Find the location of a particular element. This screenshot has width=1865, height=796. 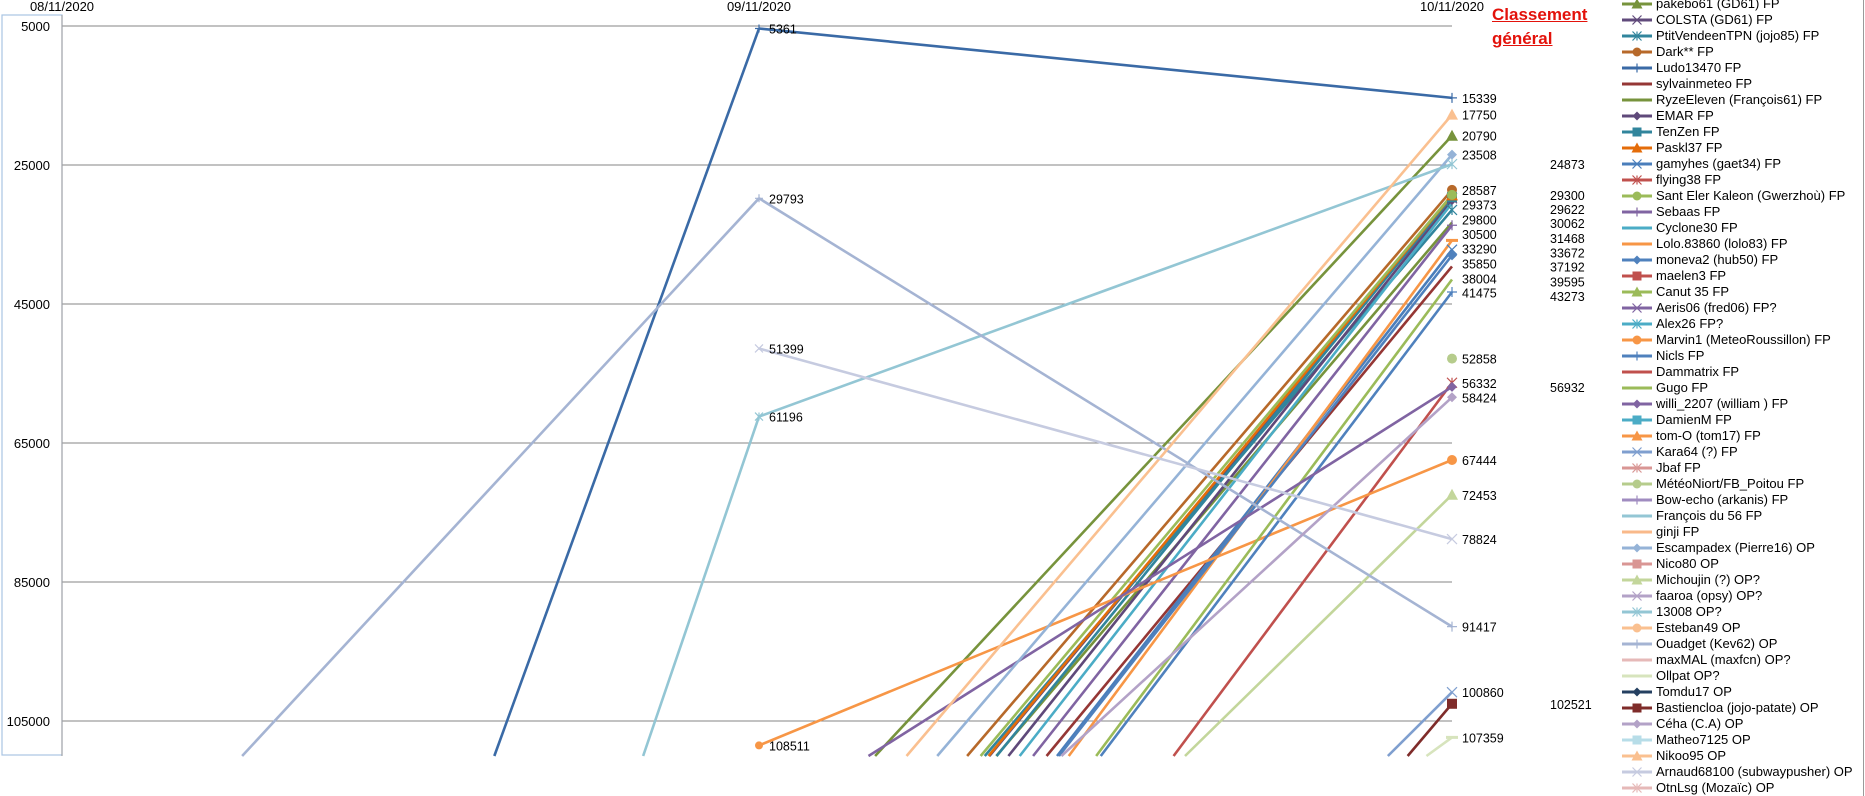

legend-item: sylvainmeteo FP is located at coordinates (1741, 84).